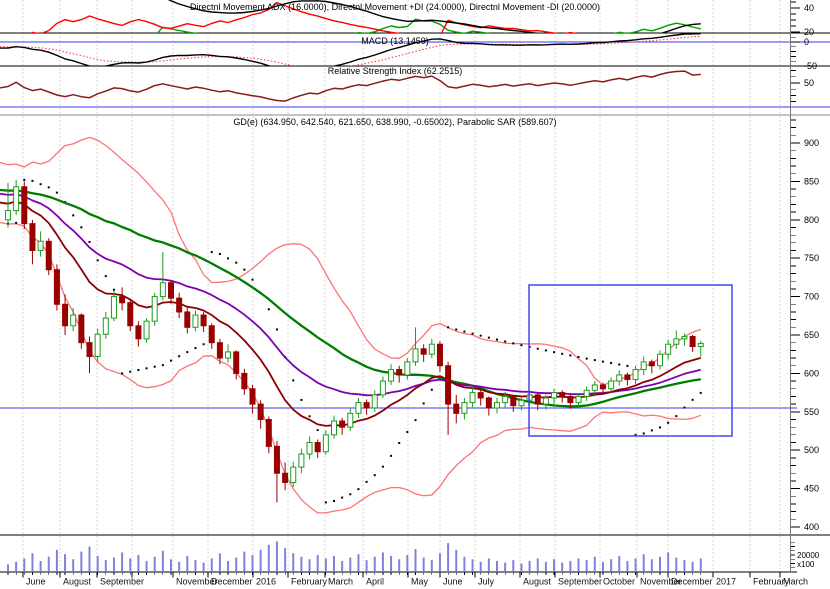  What do you see at coordinates (811, 143) in the screenshot?
I see `price-axis-label: 900` at bounding box center [811, 143].